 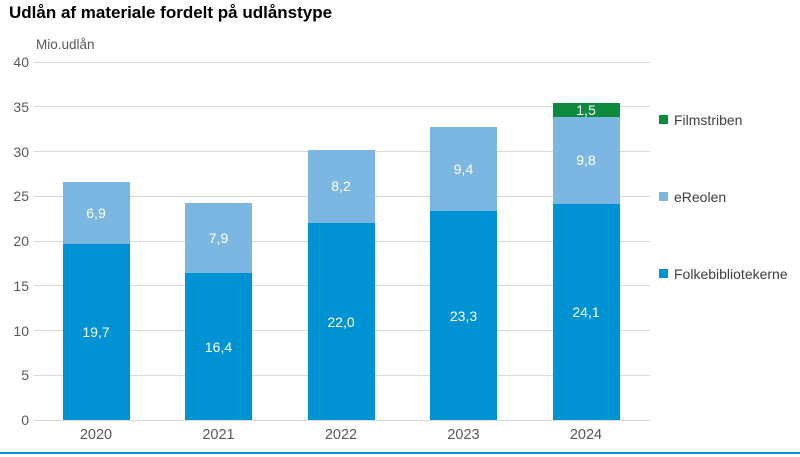 I want to click on bar-segment-ereolen-2024: 9,8, so click(x=586, y=160).